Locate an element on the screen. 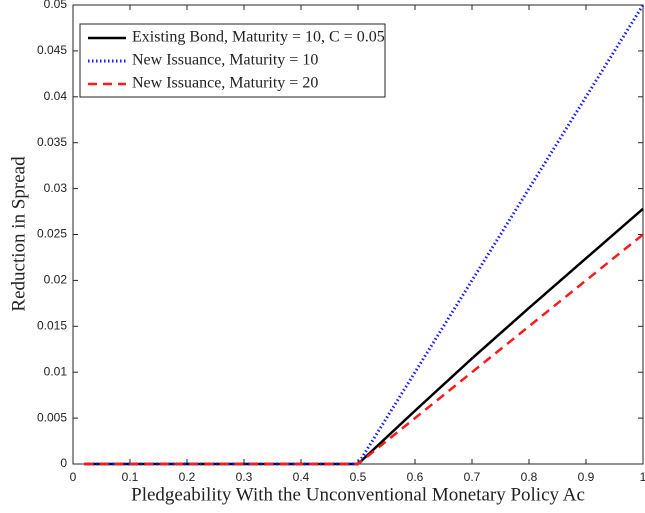 The height and width of the screenshot is (513, 645). x-tick-label: 0.8 is located at coordinates (529, 477).